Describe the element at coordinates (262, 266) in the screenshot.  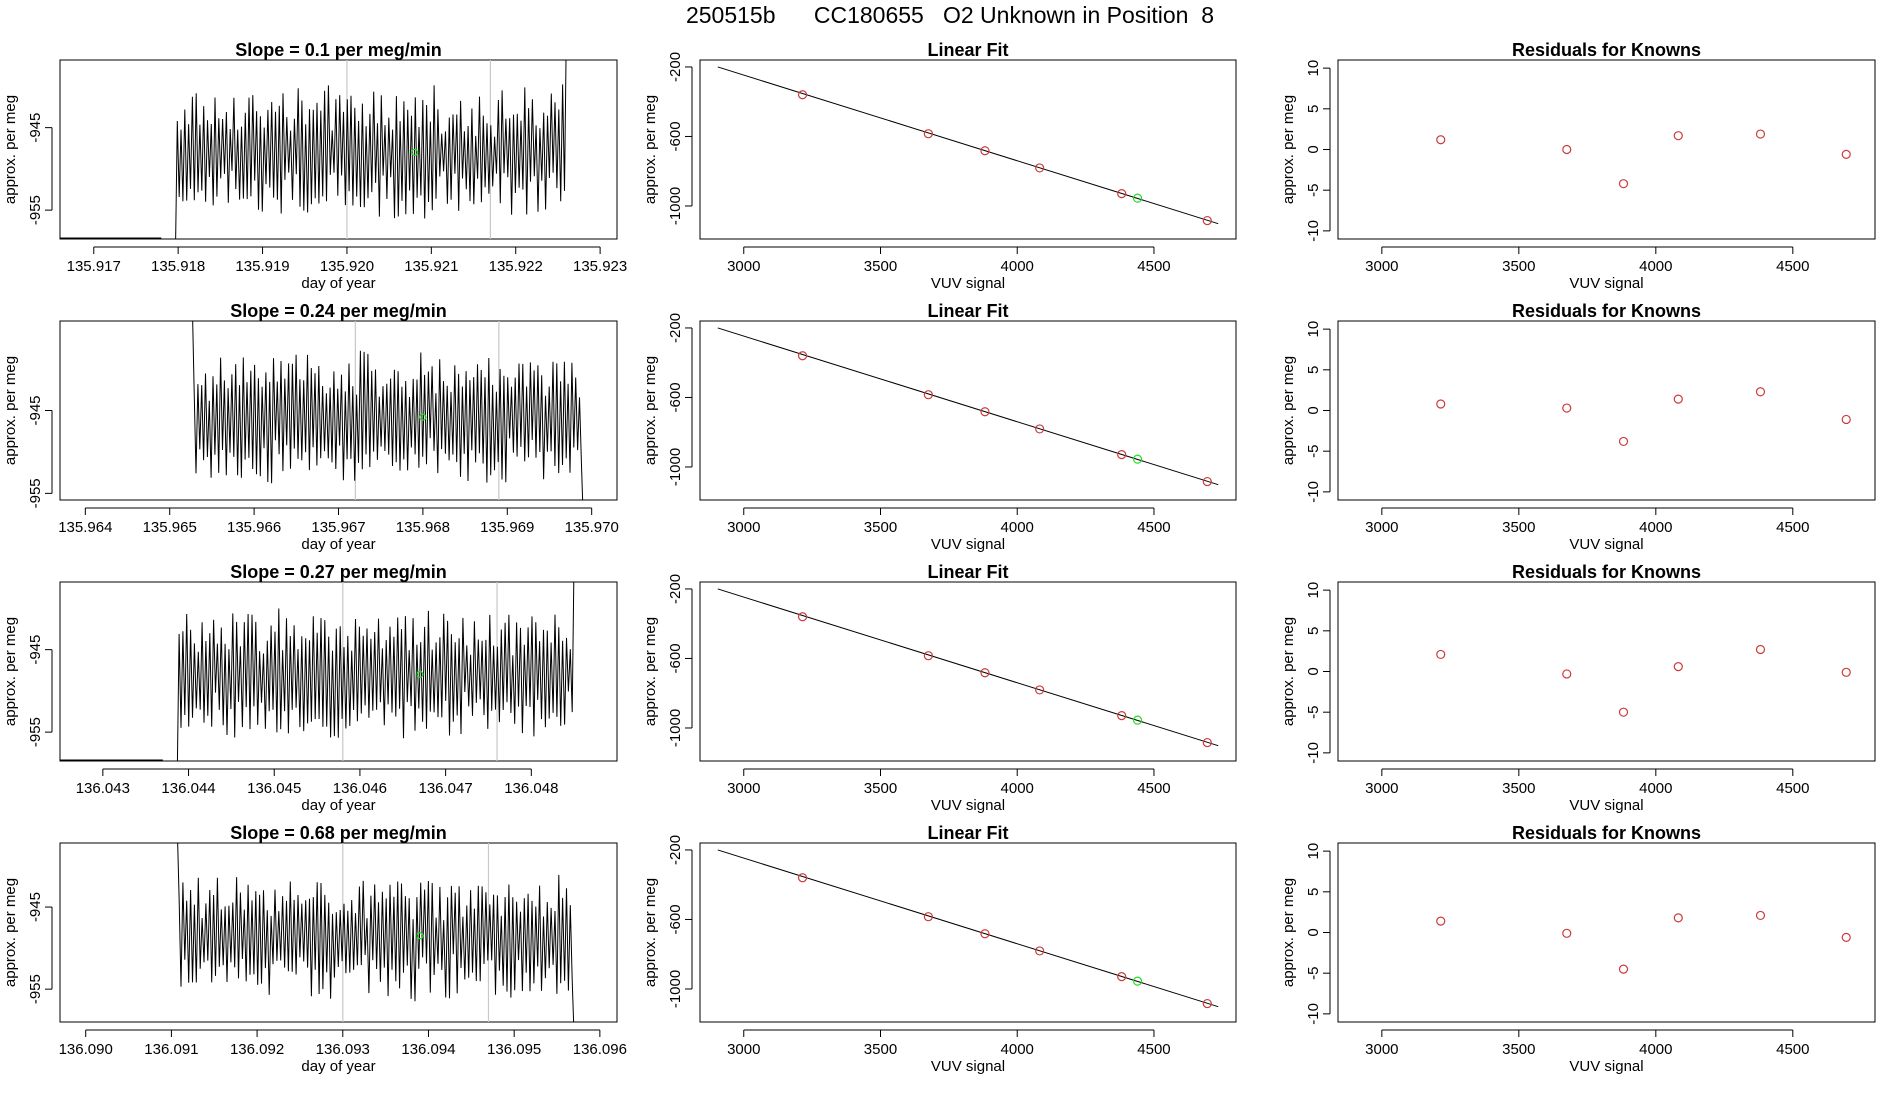
I see `x-tick-label: 135.919` at that location.